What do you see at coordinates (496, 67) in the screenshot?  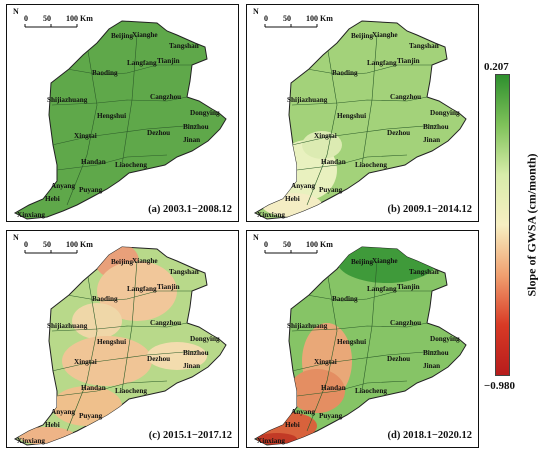 I see `legend-max-label: 0.207` at bounding box center [496, 67].